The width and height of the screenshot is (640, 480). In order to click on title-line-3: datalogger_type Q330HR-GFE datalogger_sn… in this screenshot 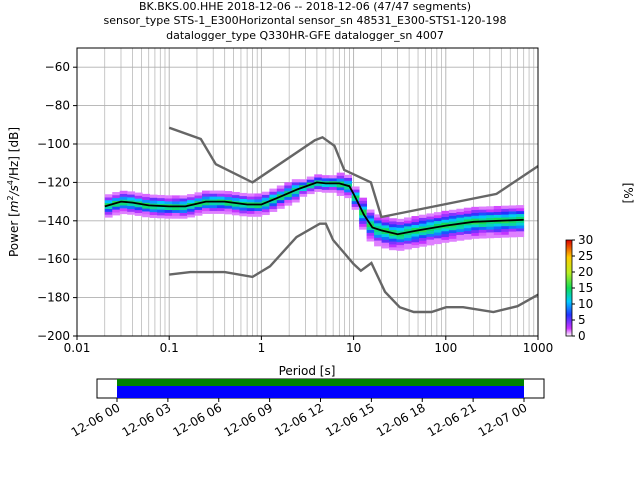, I will do `click(305, 35)`.